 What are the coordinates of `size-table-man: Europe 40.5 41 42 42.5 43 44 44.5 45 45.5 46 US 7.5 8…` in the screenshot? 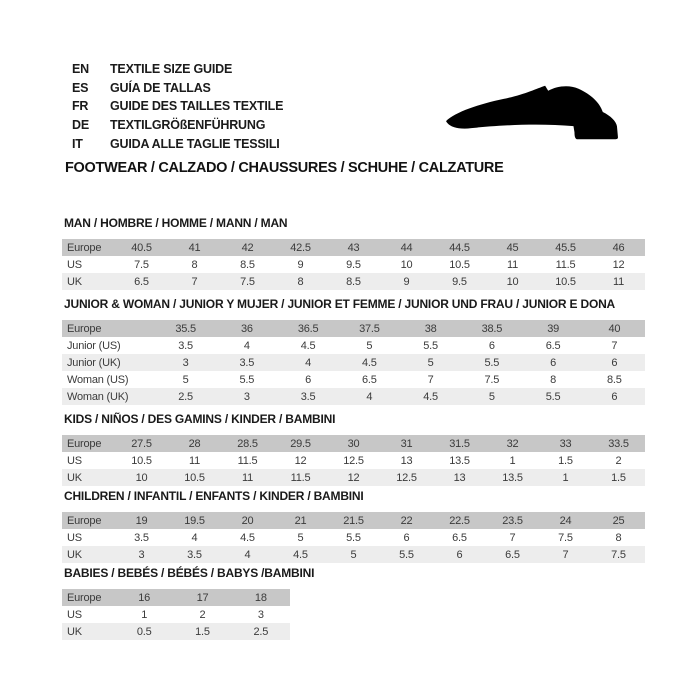 It's located at (353, 264).